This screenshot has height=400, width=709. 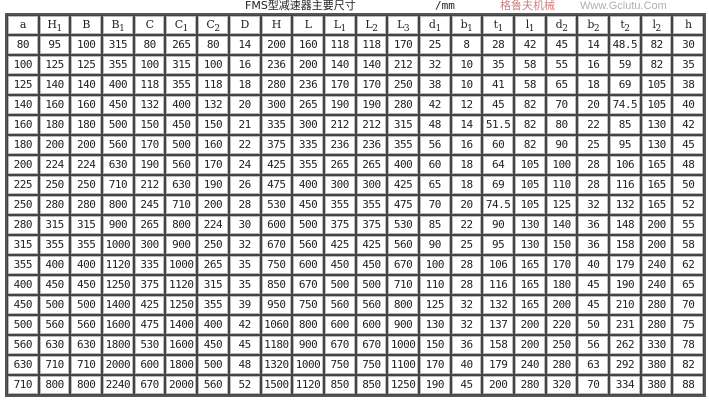 I want to click on table-cell: 1060, so click(x=276, y=325).